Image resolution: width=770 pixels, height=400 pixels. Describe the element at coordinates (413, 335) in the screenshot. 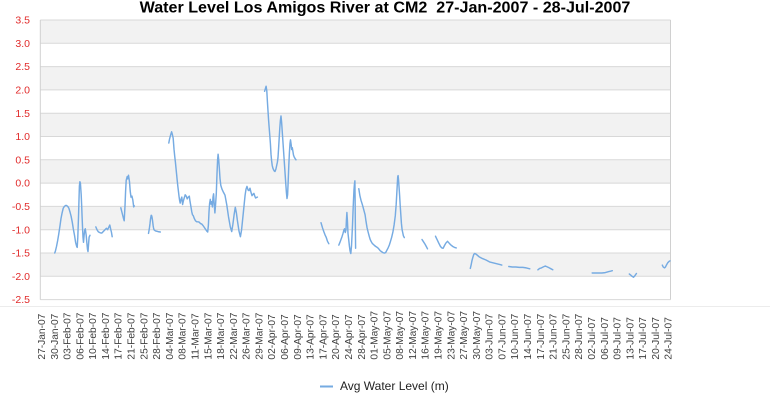

I see `svg-text: 12-May-07` at that location.